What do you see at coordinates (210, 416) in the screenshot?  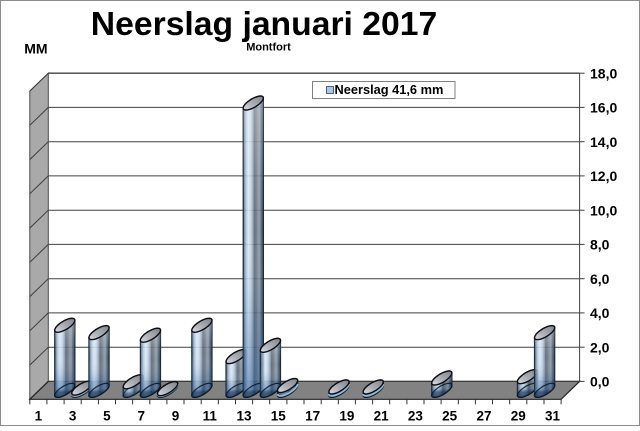 I see `svg-text: 11` at bounding box center [210, 416].